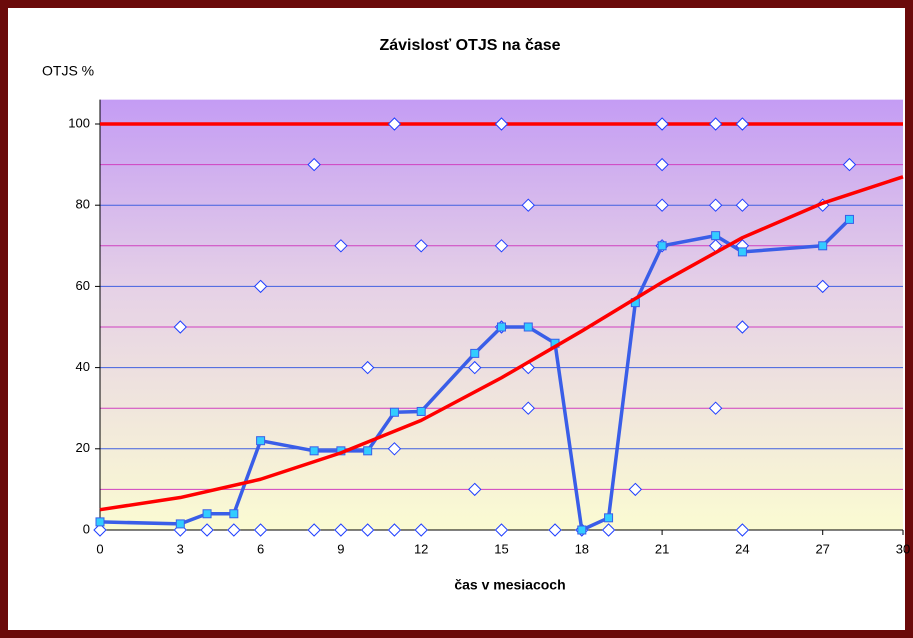  Describe the element at coordinates (83, 285) in the screenshot. I see `y-tick-label: 60` at that location.